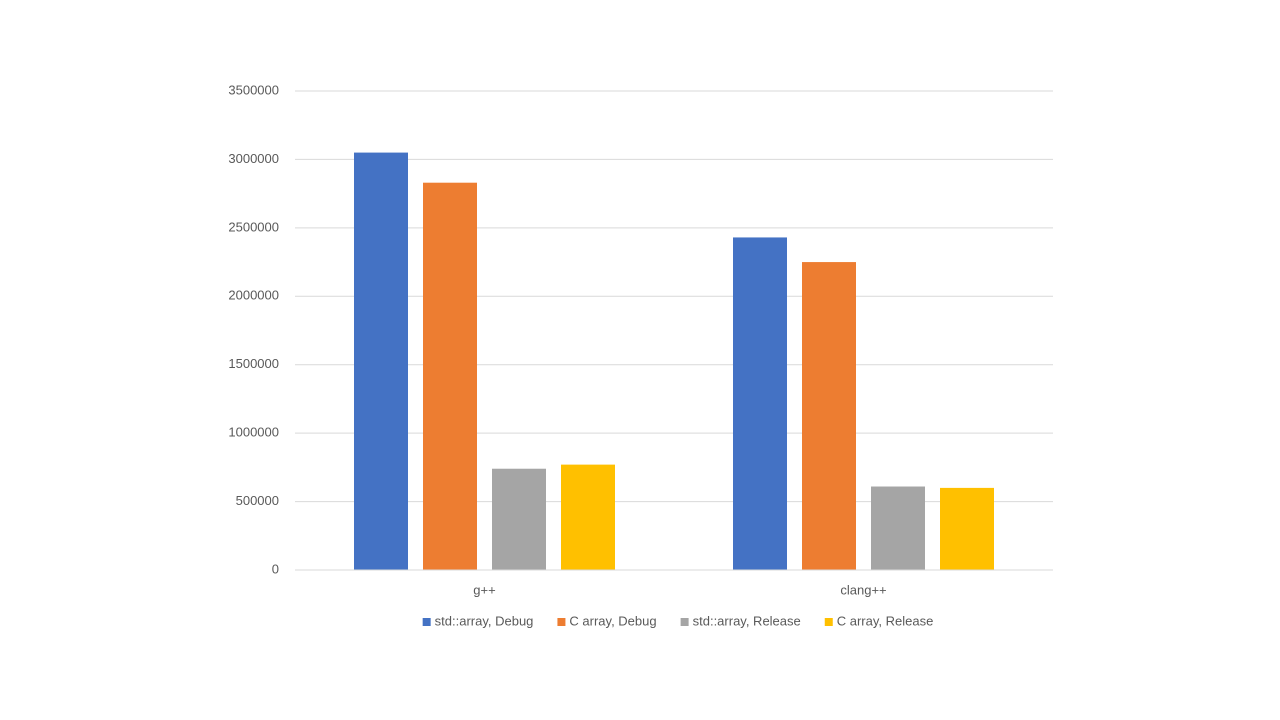 The image size is (1280, 720). I want to click on y-tick-label: 3500000, so click(253, 89).